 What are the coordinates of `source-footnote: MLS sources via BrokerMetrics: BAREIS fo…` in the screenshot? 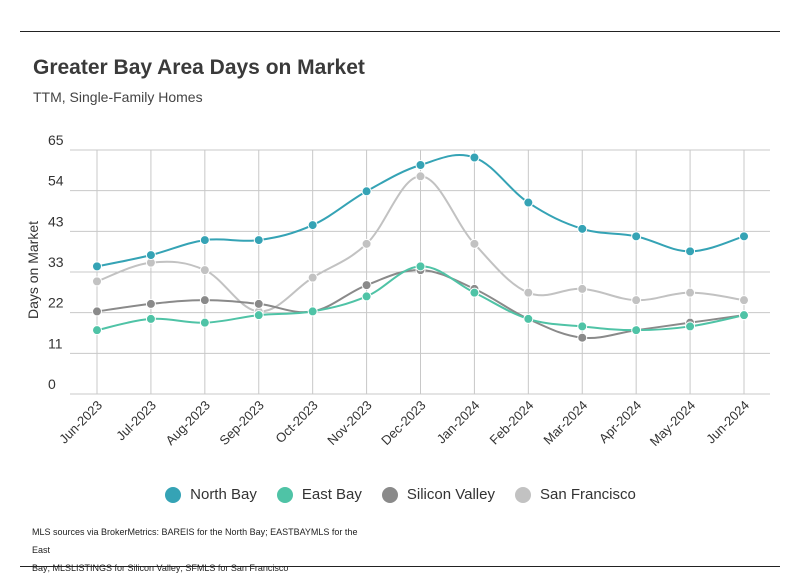 It's located at (197, 550).